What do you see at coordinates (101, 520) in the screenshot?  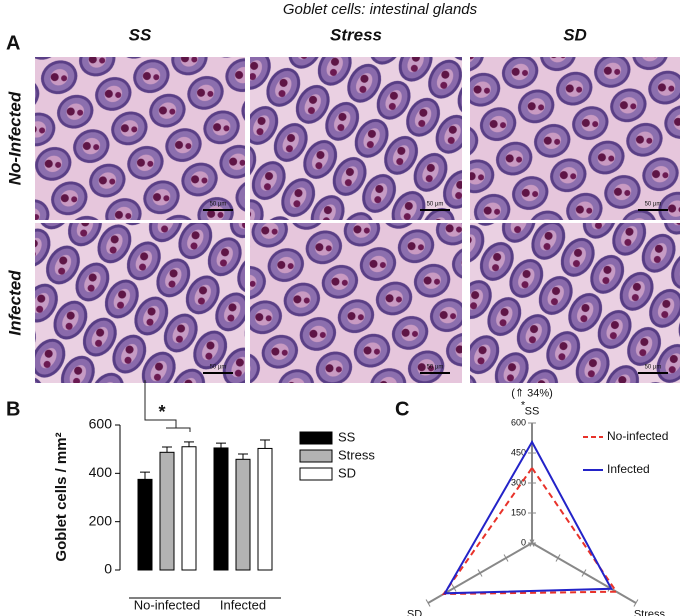 I see `y-tick-label: 200` at bounding box center [101, 520].